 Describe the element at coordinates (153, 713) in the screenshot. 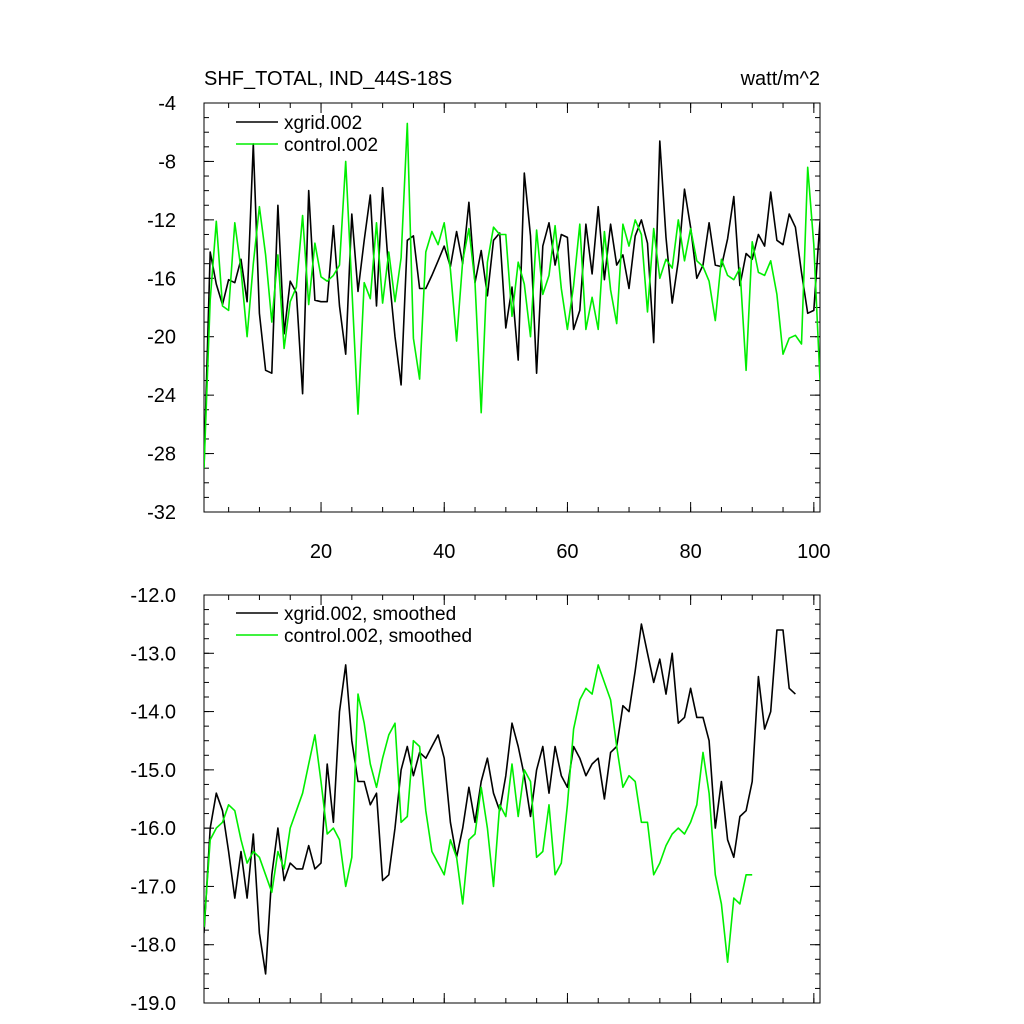

I see `bottom-ytick-label: -14.0` at that location.